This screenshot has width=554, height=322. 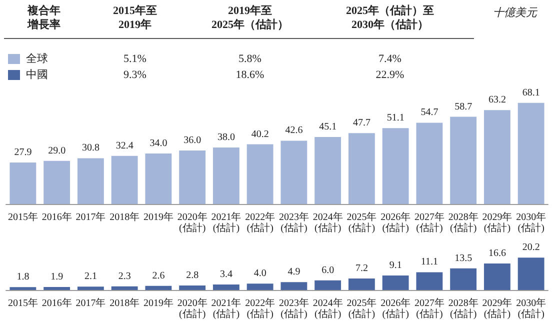 I want to click on data-label: 4.9, so click(x=294, y=272).